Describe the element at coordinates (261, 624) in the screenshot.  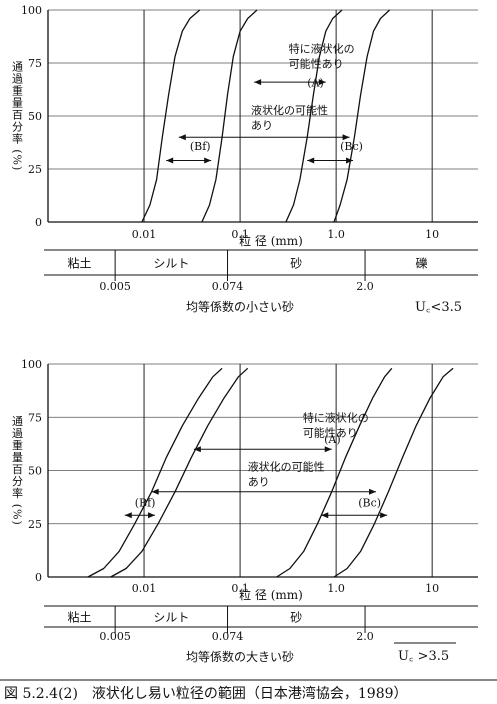
I see `soil-classification-band: 0.005 0.074 2.0 粘土 シルト 砂` at that location.